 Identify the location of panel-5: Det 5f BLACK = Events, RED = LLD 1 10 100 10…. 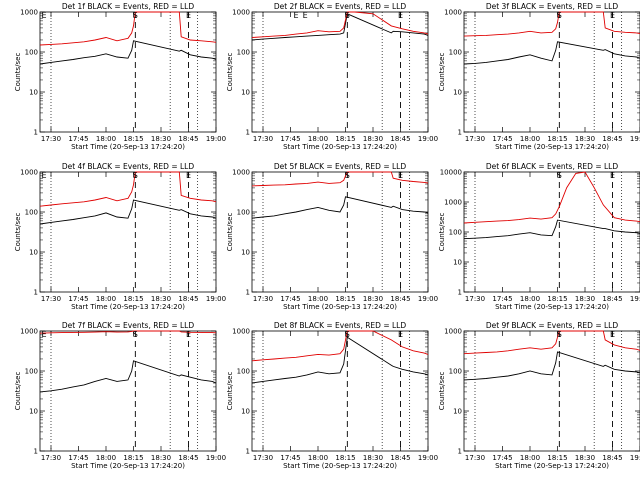
(332, 236).